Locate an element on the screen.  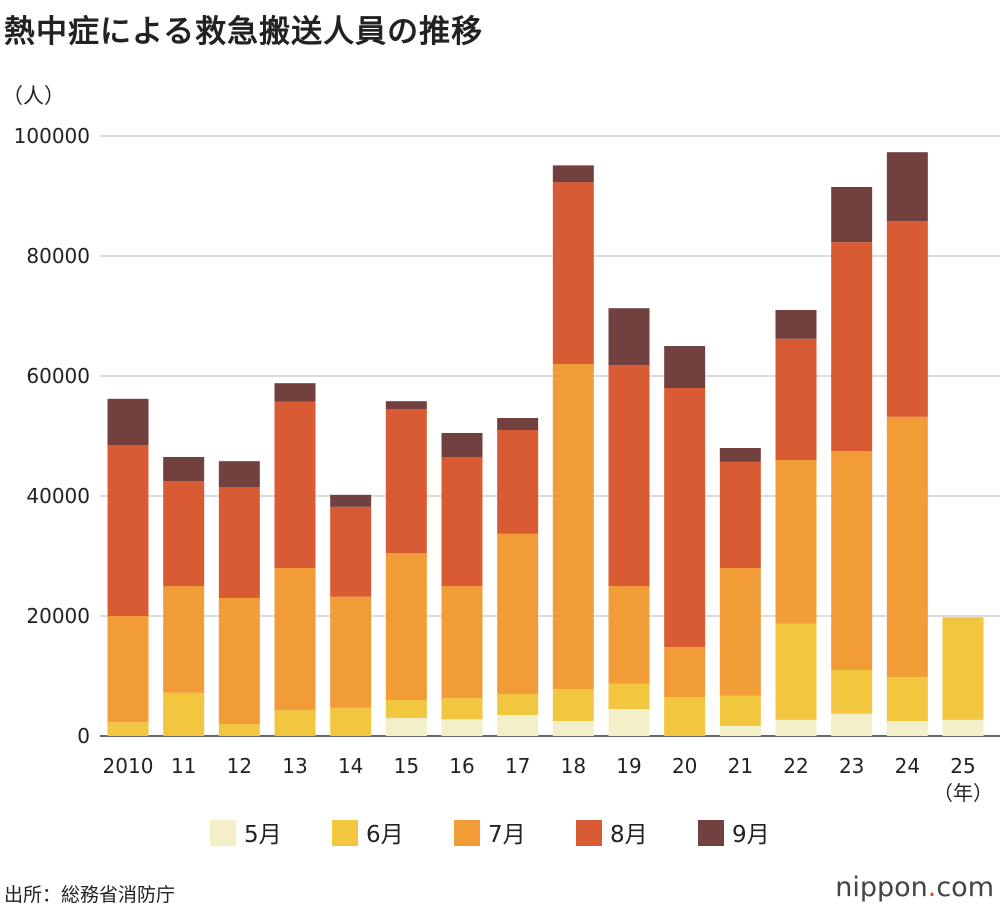
x-tick-label: 23 is located at coordinates (851, 766).